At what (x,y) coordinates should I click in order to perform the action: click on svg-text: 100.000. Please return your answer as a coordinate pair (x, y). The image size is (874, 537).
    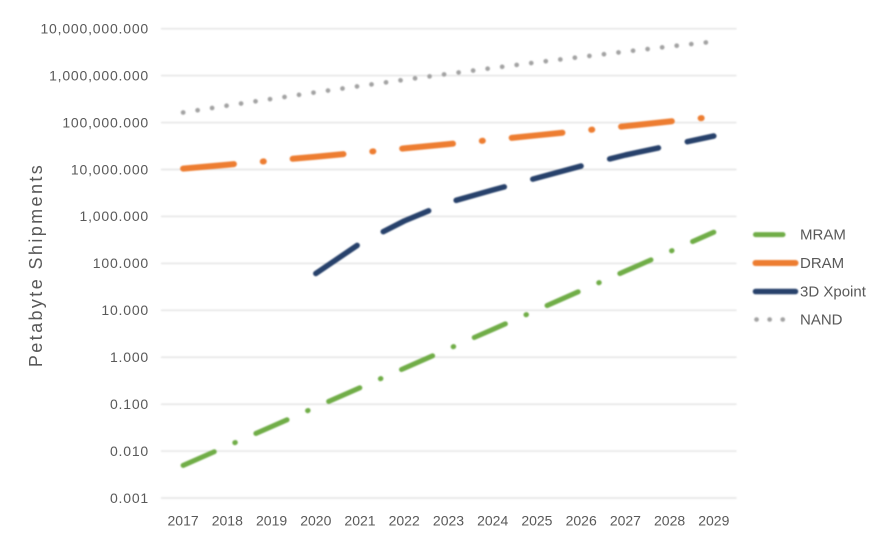
    Looking at the image, I should click on (121, 263).